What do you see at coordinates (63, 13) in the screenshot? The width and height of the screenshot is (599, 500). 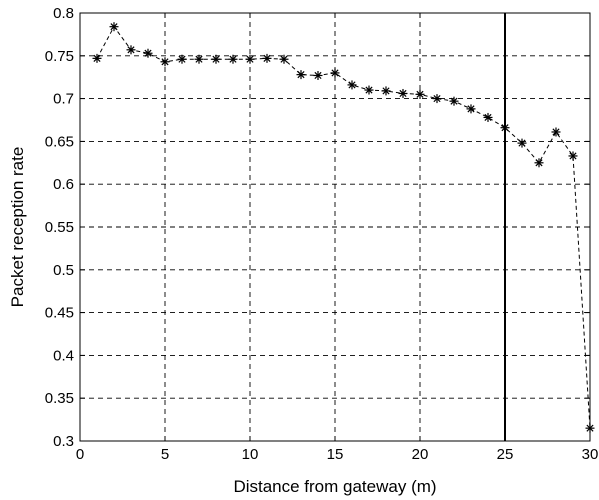 I see `y-tick-label: 0.8` at bounding box center [63, 13].